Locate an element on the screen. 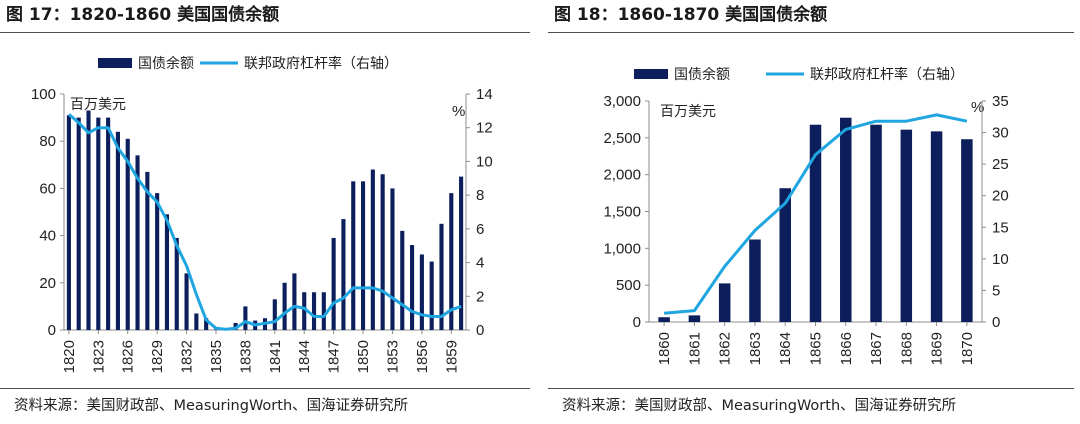 The image size is (1080, 424). right-tick-label: 30 is located at coordinates (1000, 133).